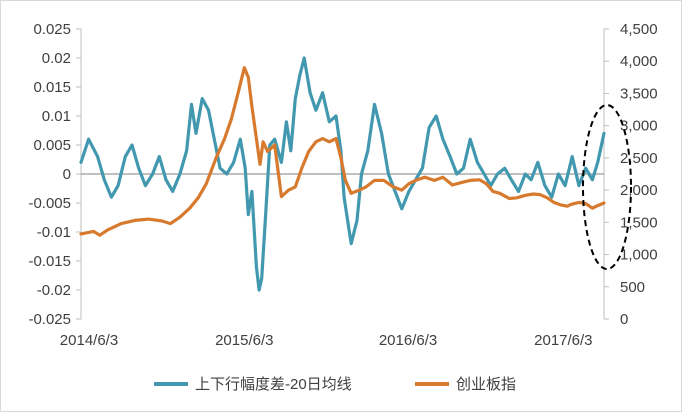 The image size is (684, 418). Describe the element at coordinates (56, 116) in the screenshot. I see `left-tick-label: 0.01` at that location.